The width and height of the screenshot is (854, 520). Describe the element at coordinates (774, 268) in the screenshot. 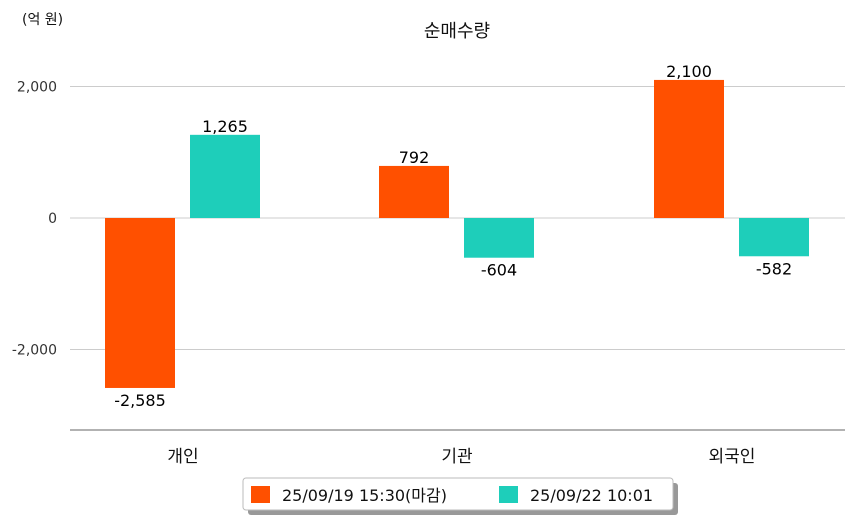

I see `data-label: -582` at that location.